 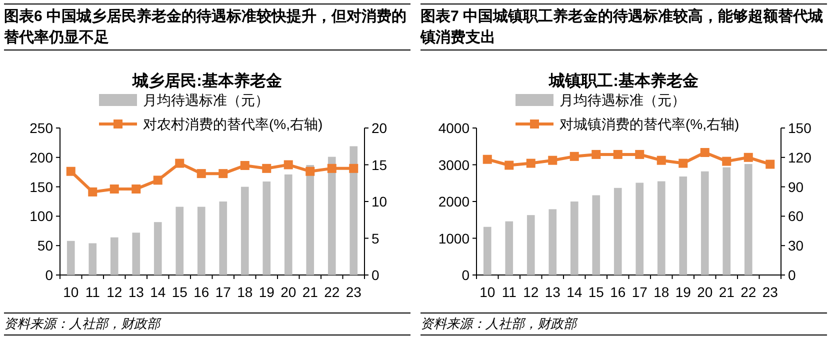 I want to click on y-tick-label: 150, so click(x=42, y=186).